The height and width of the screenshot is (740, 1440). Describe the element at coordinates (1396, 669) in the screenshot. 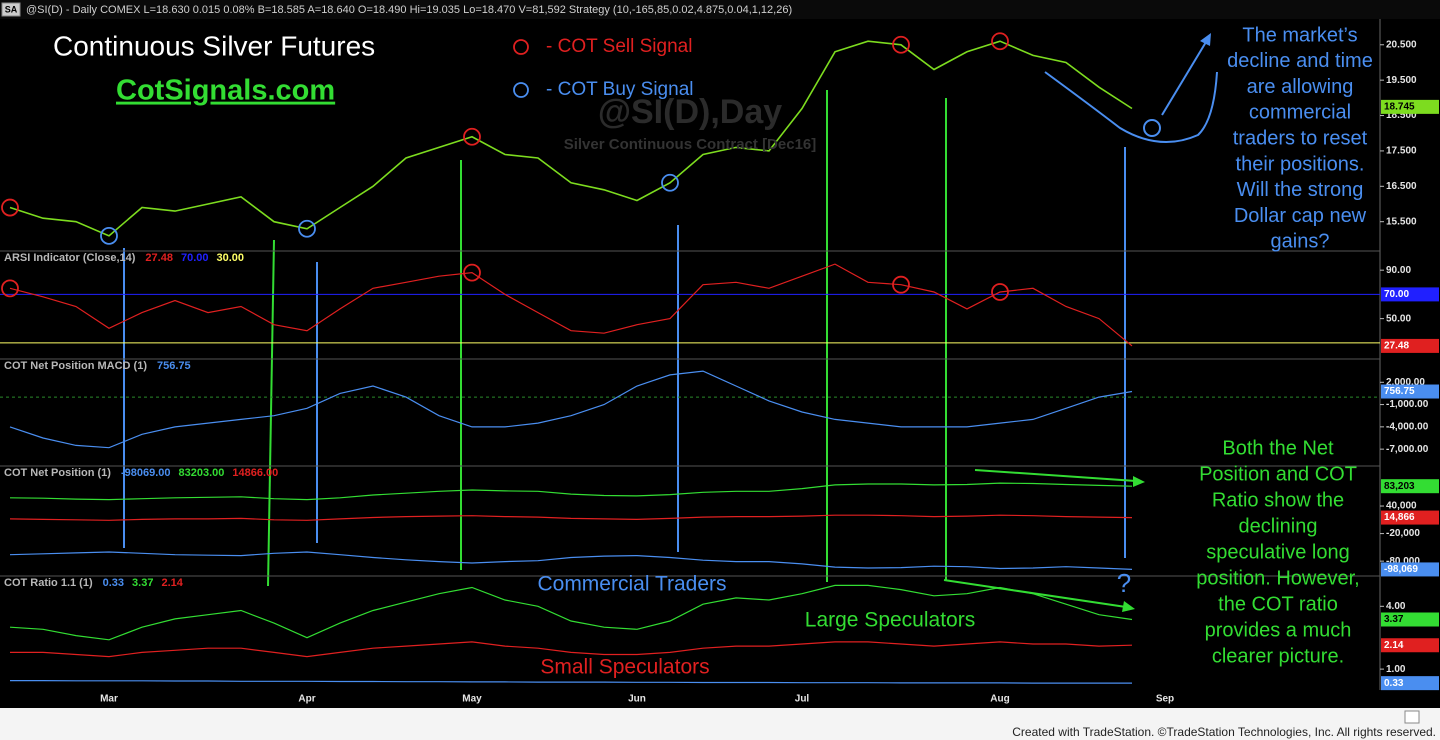

I see `y-tick-label: 1.00` at that location.